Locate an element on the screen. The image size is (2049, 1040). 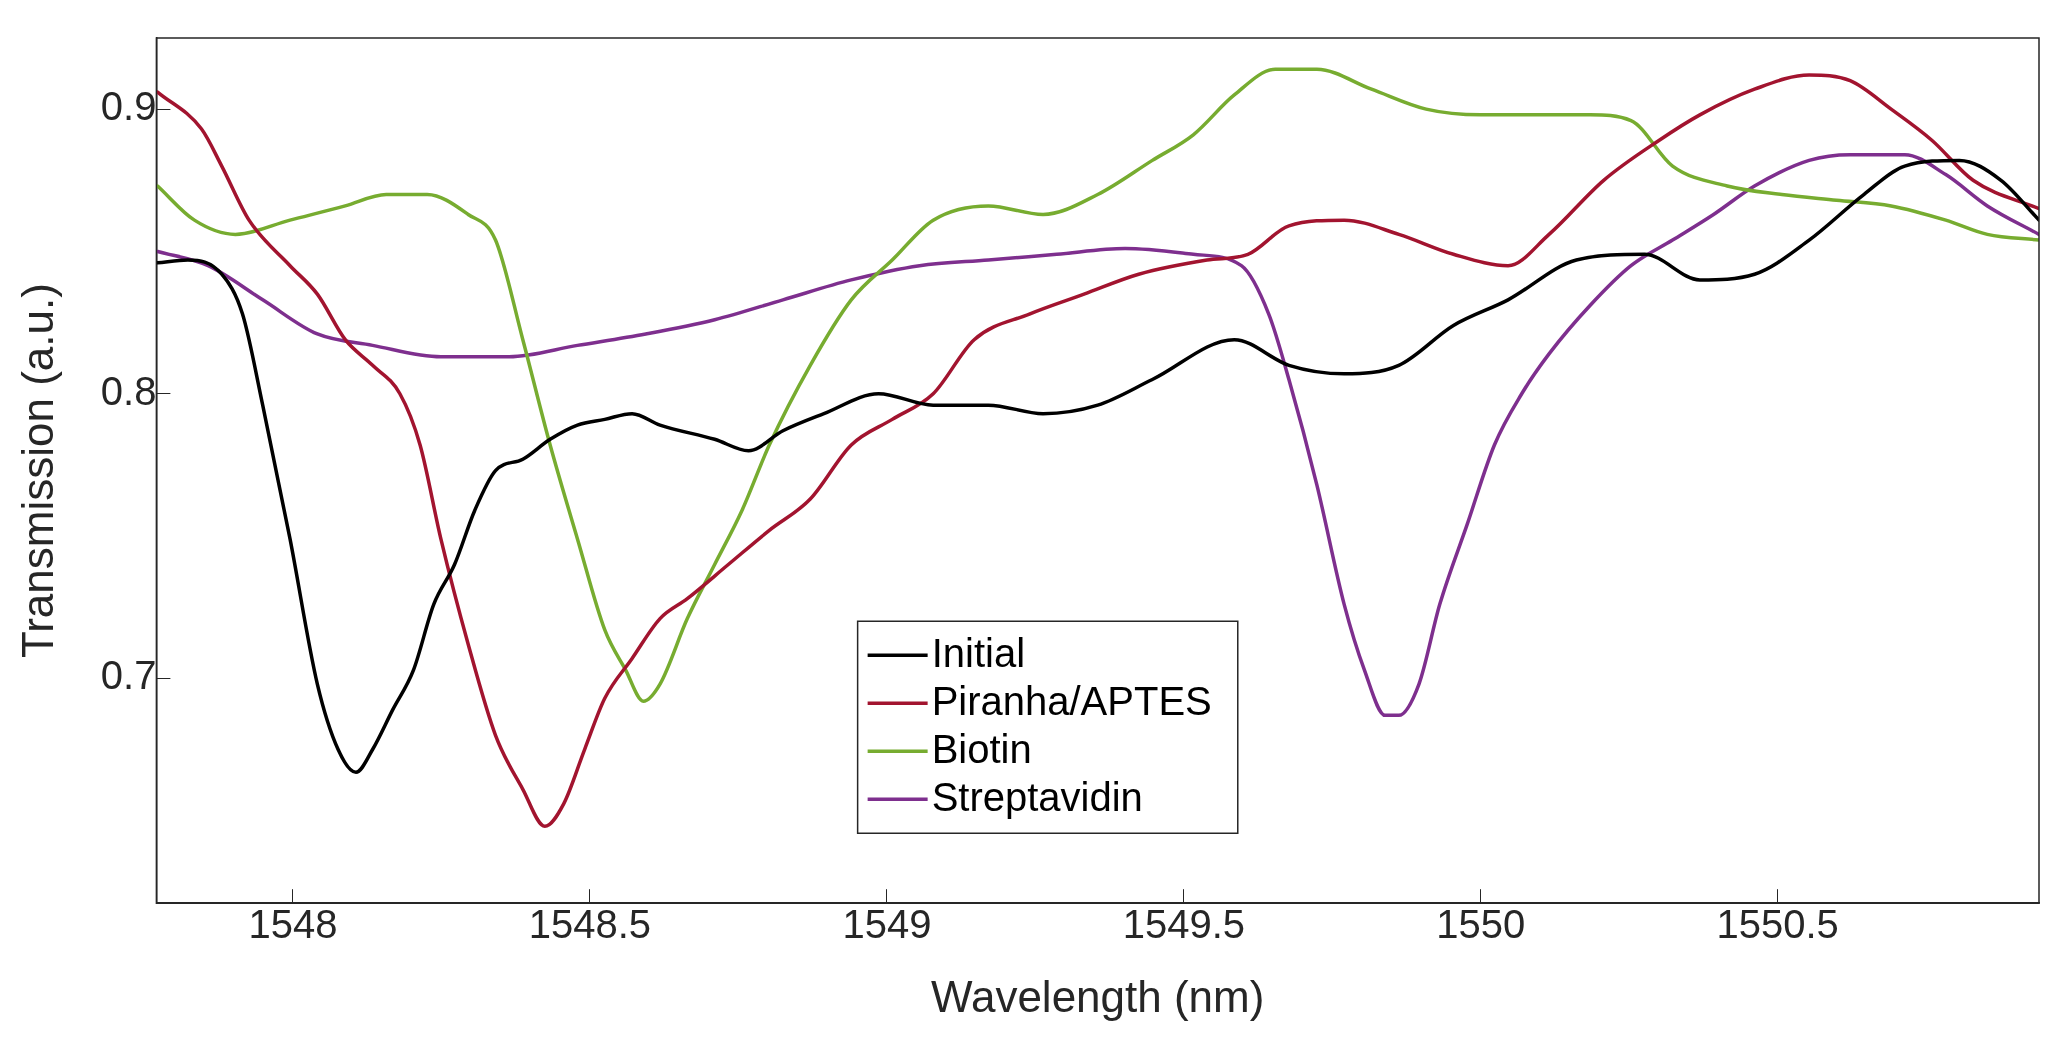
legend-label: Piranha/APTES is located at coordinates (1071, 701).